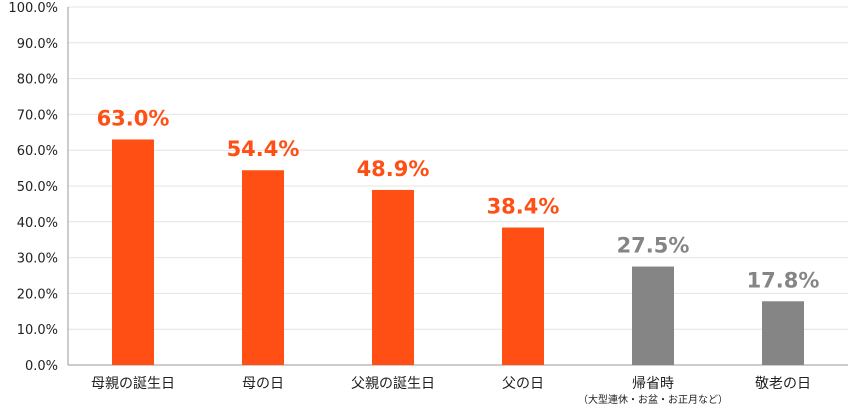 The width and height of the screenshot is (852, 406). What do you see at coordinates (33, 8) in the screenshot?
I see `y-tick-label: 100.0%` at bounding box center [33, 8].